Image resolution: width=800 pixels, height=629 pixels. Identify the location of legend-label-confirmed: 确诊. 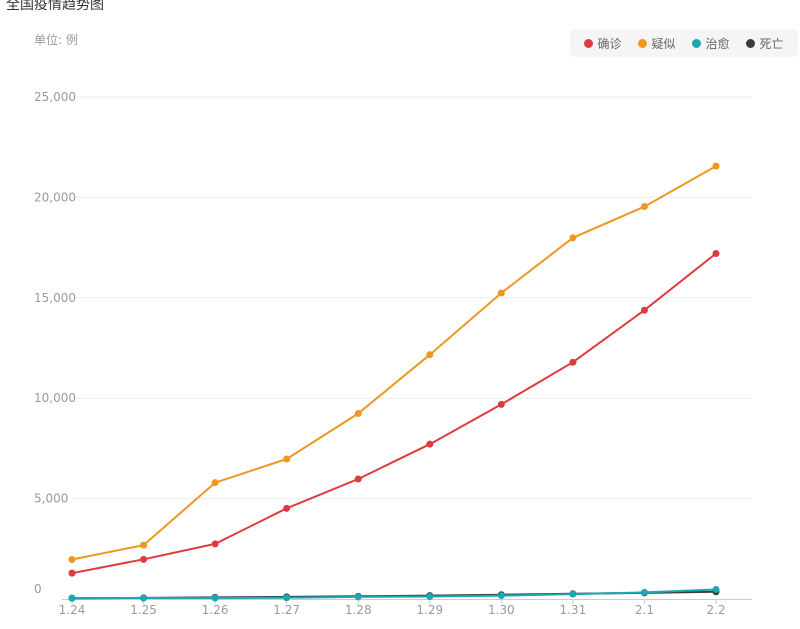
(609, 43).